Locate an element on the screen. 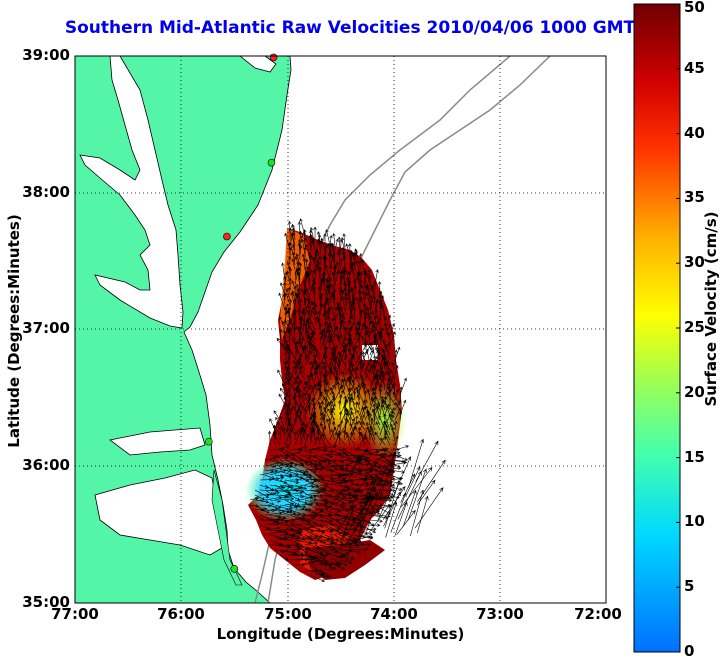 Image resolution: width=724 pixels, height=660 pixels. colorbar-tick-label: 25 is located at coordinates (694, 327).